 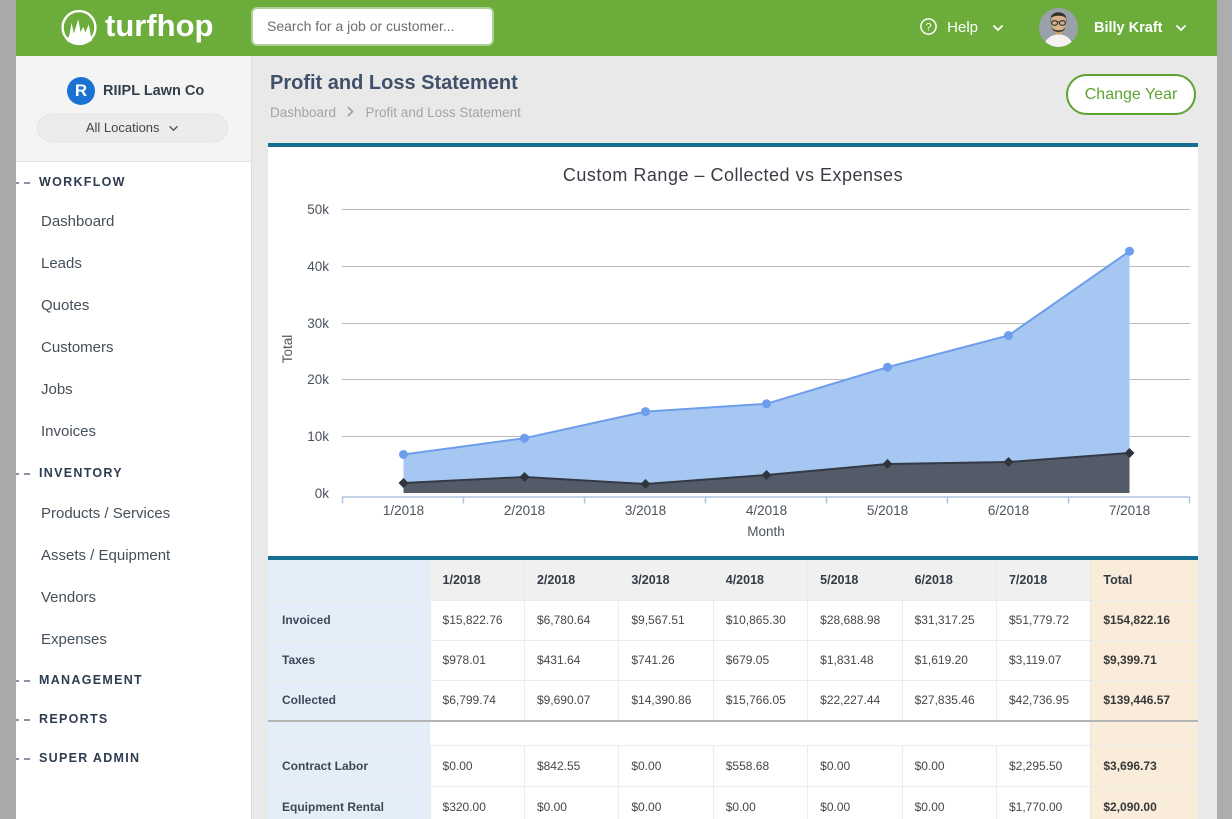 What do you see at coordinates (318, 323) in the screenshot?
I see `svg-text: 30k` at bounding box center [318, 323].